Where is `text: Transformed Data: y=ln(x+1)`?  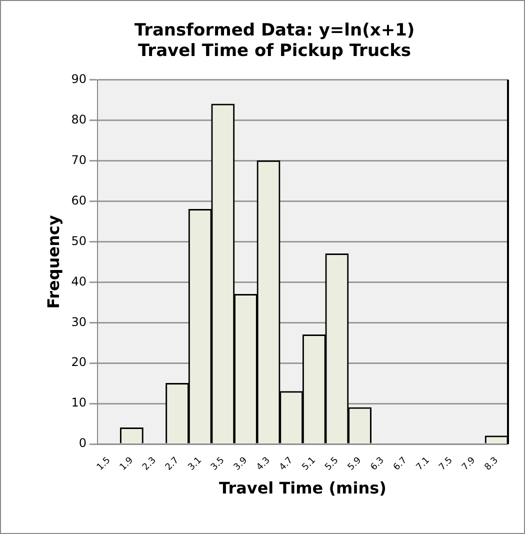
text: Transformed Data: y=ln(x+1) is located at coordinates (274, 30).